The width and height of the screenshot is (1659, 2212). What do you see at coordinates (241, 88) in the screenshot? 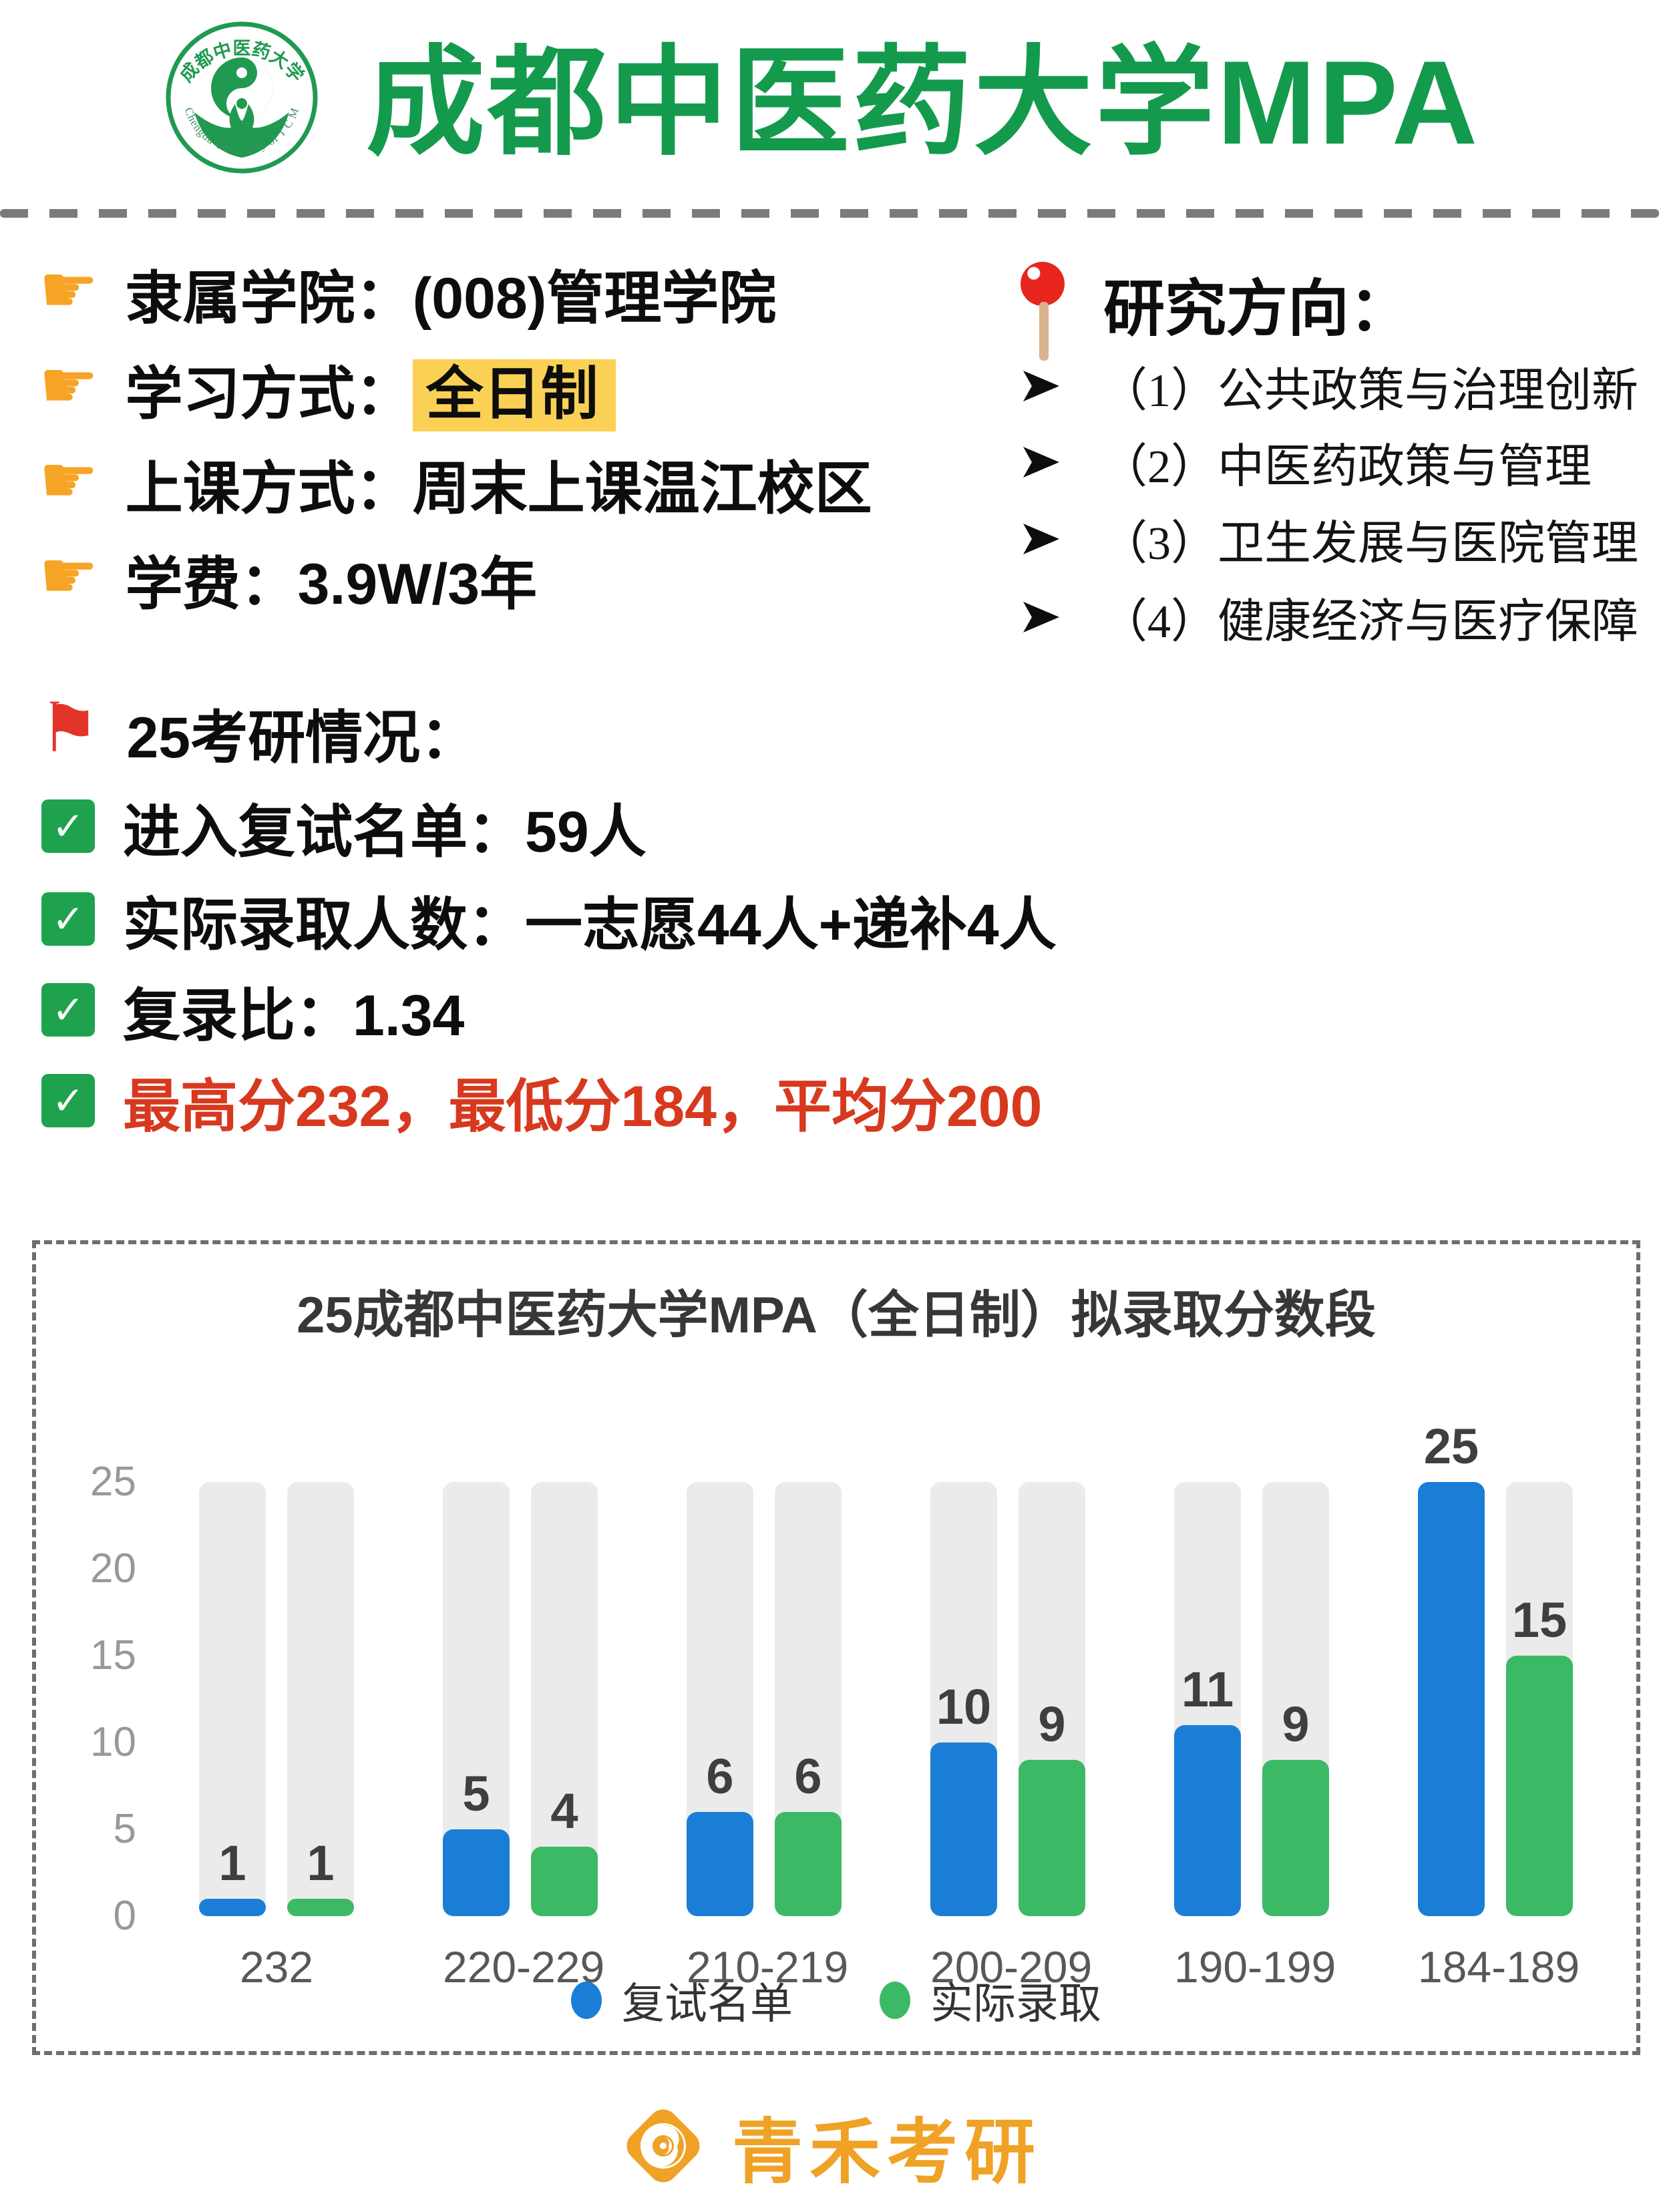
I see `yin-yang-icon` at bounding box center [241, 88].